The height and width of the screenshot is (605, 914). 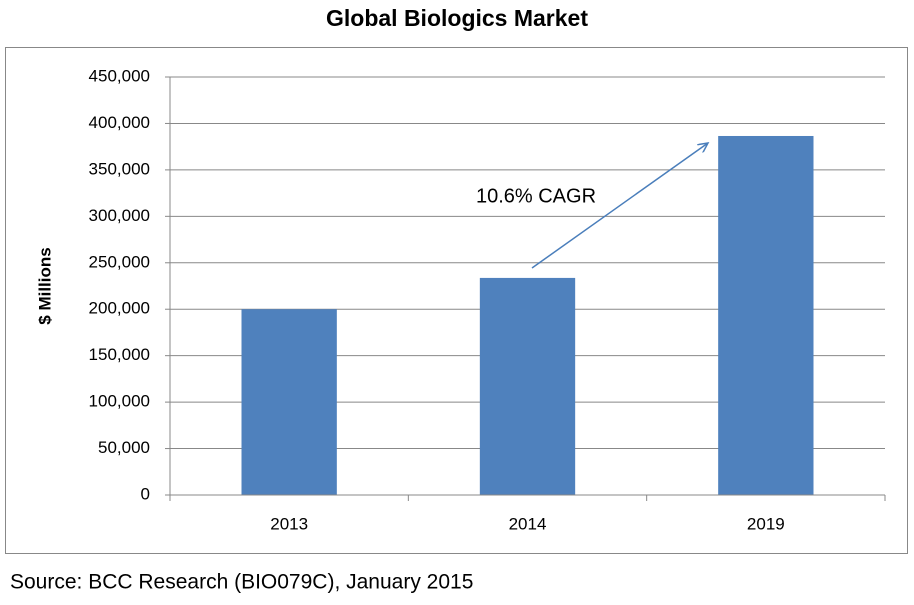 What do you see at coordinates (119, 401) in the screenshot?
I see `y-tick-label: 100,000` at bounding box center [119, 401].